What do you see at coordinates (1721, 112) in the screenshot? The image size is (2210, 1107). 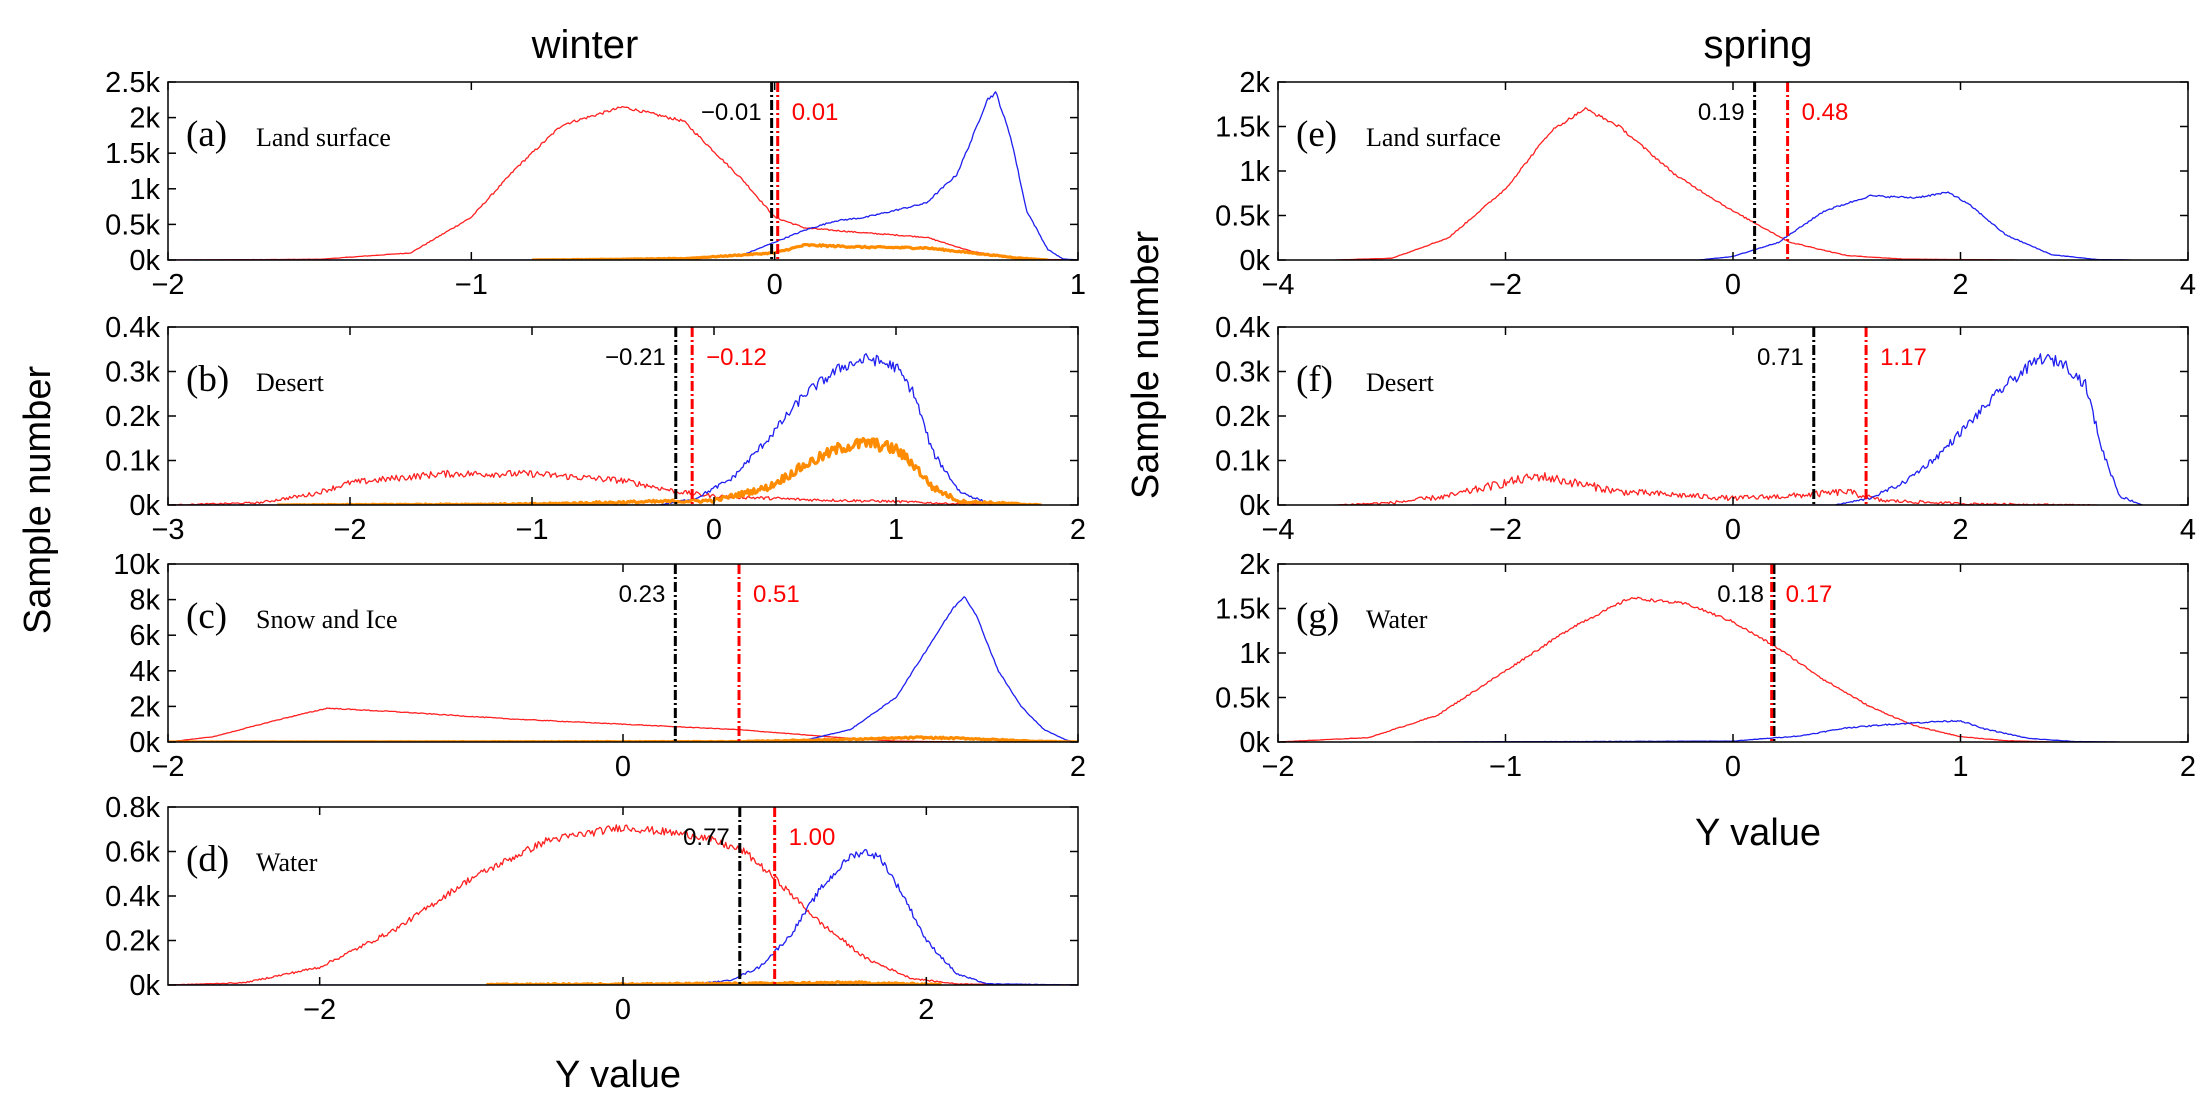 I see `threshold-label-black: 0.19` at bounding box center [1721, 112].